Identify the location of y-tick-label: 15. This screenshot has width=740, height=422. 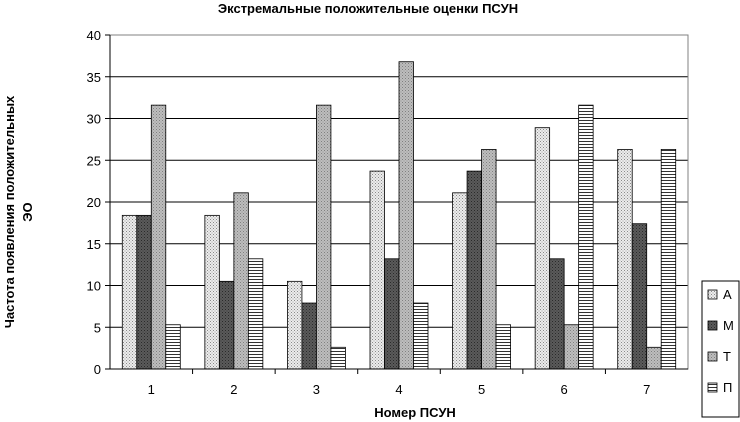
(94, 244).